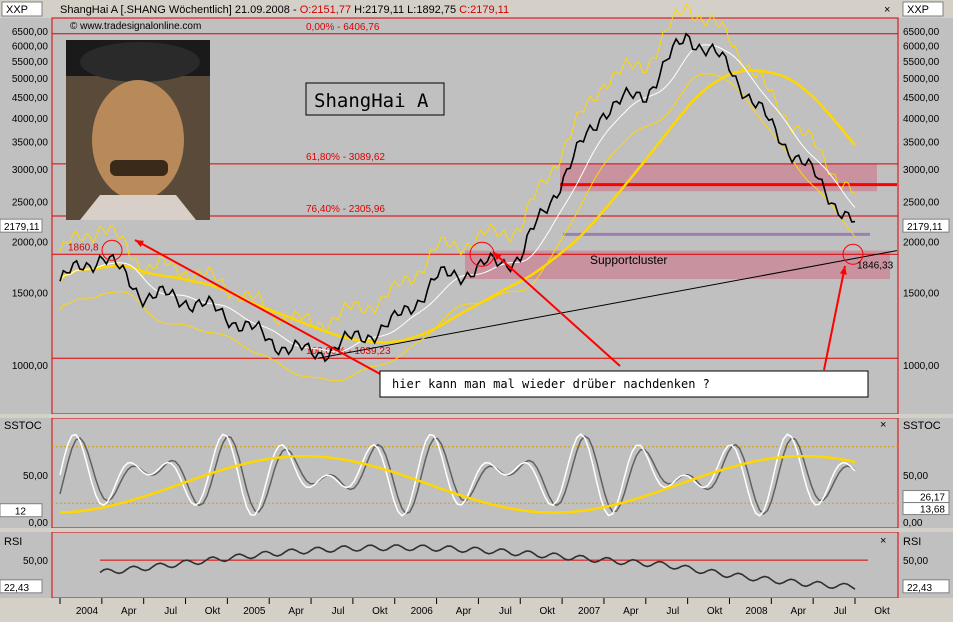 Image resolution: width=953 pixels, height=622 pixels. Describe the element at coordinates (932, 498) in the screenshot. I see `stoch-value-right: 26,17` at that location.